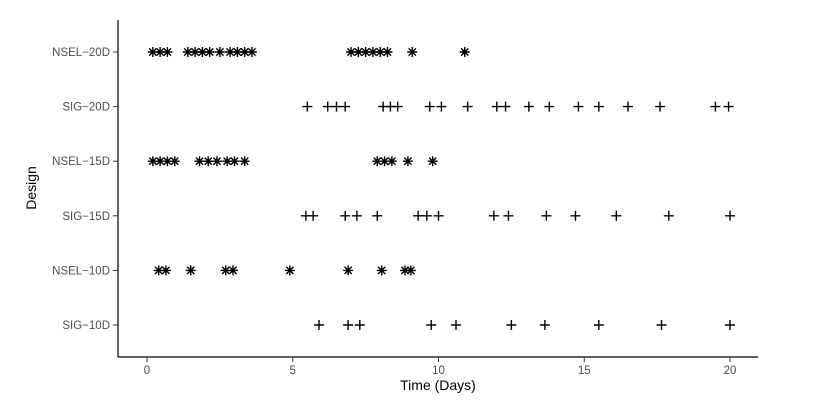 This screenshot has width=830, height=415. What do you see at coordinates (81, 53) in the screenshot?
I see `y-tick-label: NSEL−20D` at bounding box center [81, 53].